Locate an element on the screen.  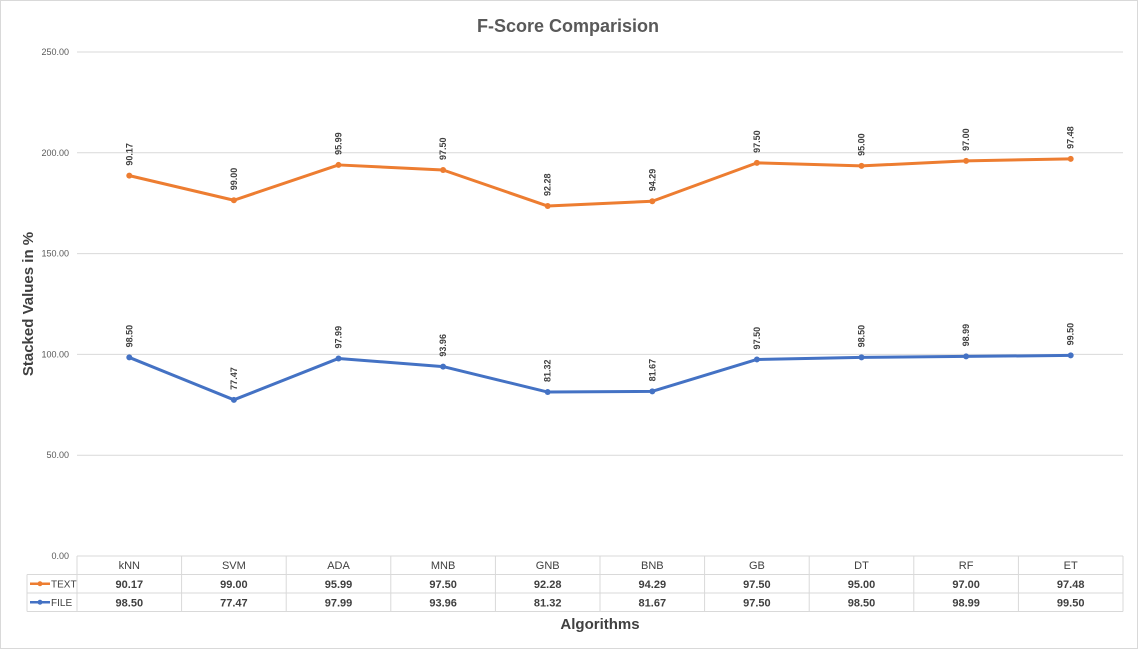
table-value: 99.00 is located at coordinates (234, 585).